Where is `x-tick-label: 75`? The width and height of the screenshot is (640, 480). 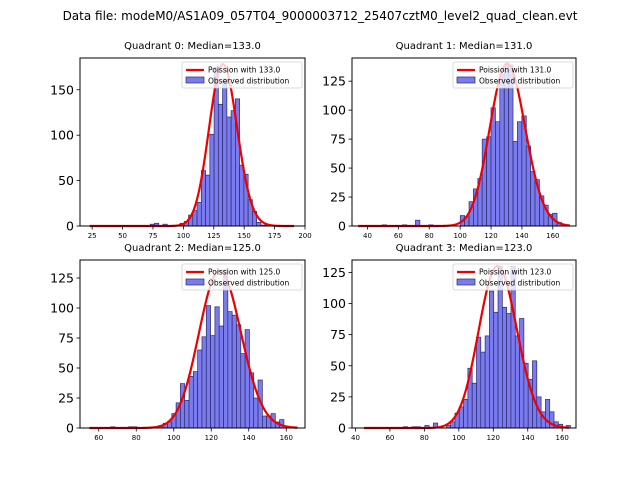
x-tick-label: 75 is located at coordinates (153, 236).